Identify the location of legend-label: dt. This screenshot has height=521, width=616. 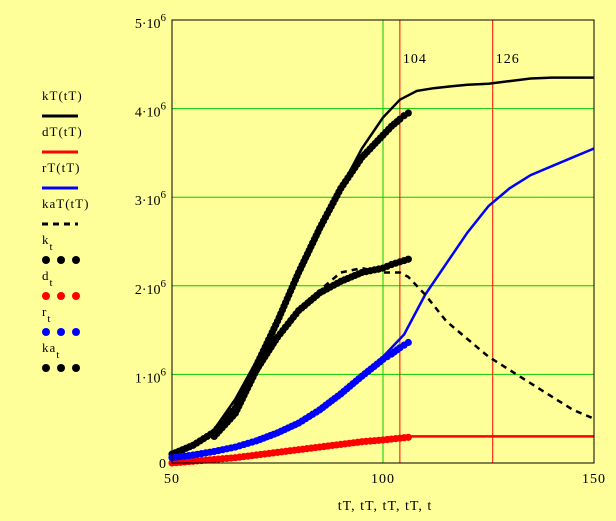
(48, 278).